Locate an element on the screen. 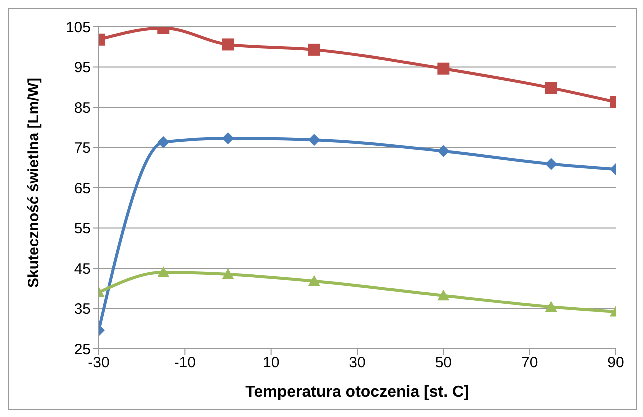  x-tick-label: 70 is located at coordinates (529, 363).